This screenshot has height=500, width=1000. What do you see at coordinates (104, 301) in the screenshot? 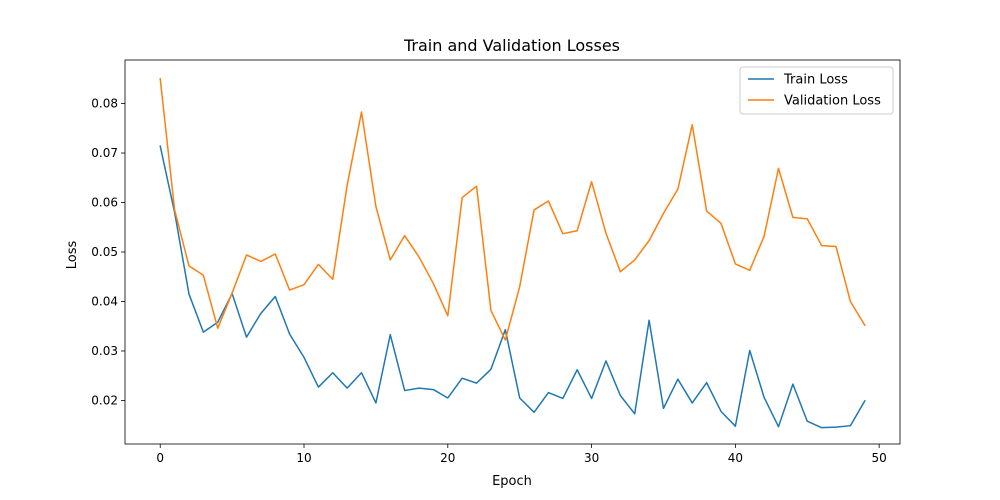
I see `y-tick-label: 0.04` at bounding box center [104, 301].